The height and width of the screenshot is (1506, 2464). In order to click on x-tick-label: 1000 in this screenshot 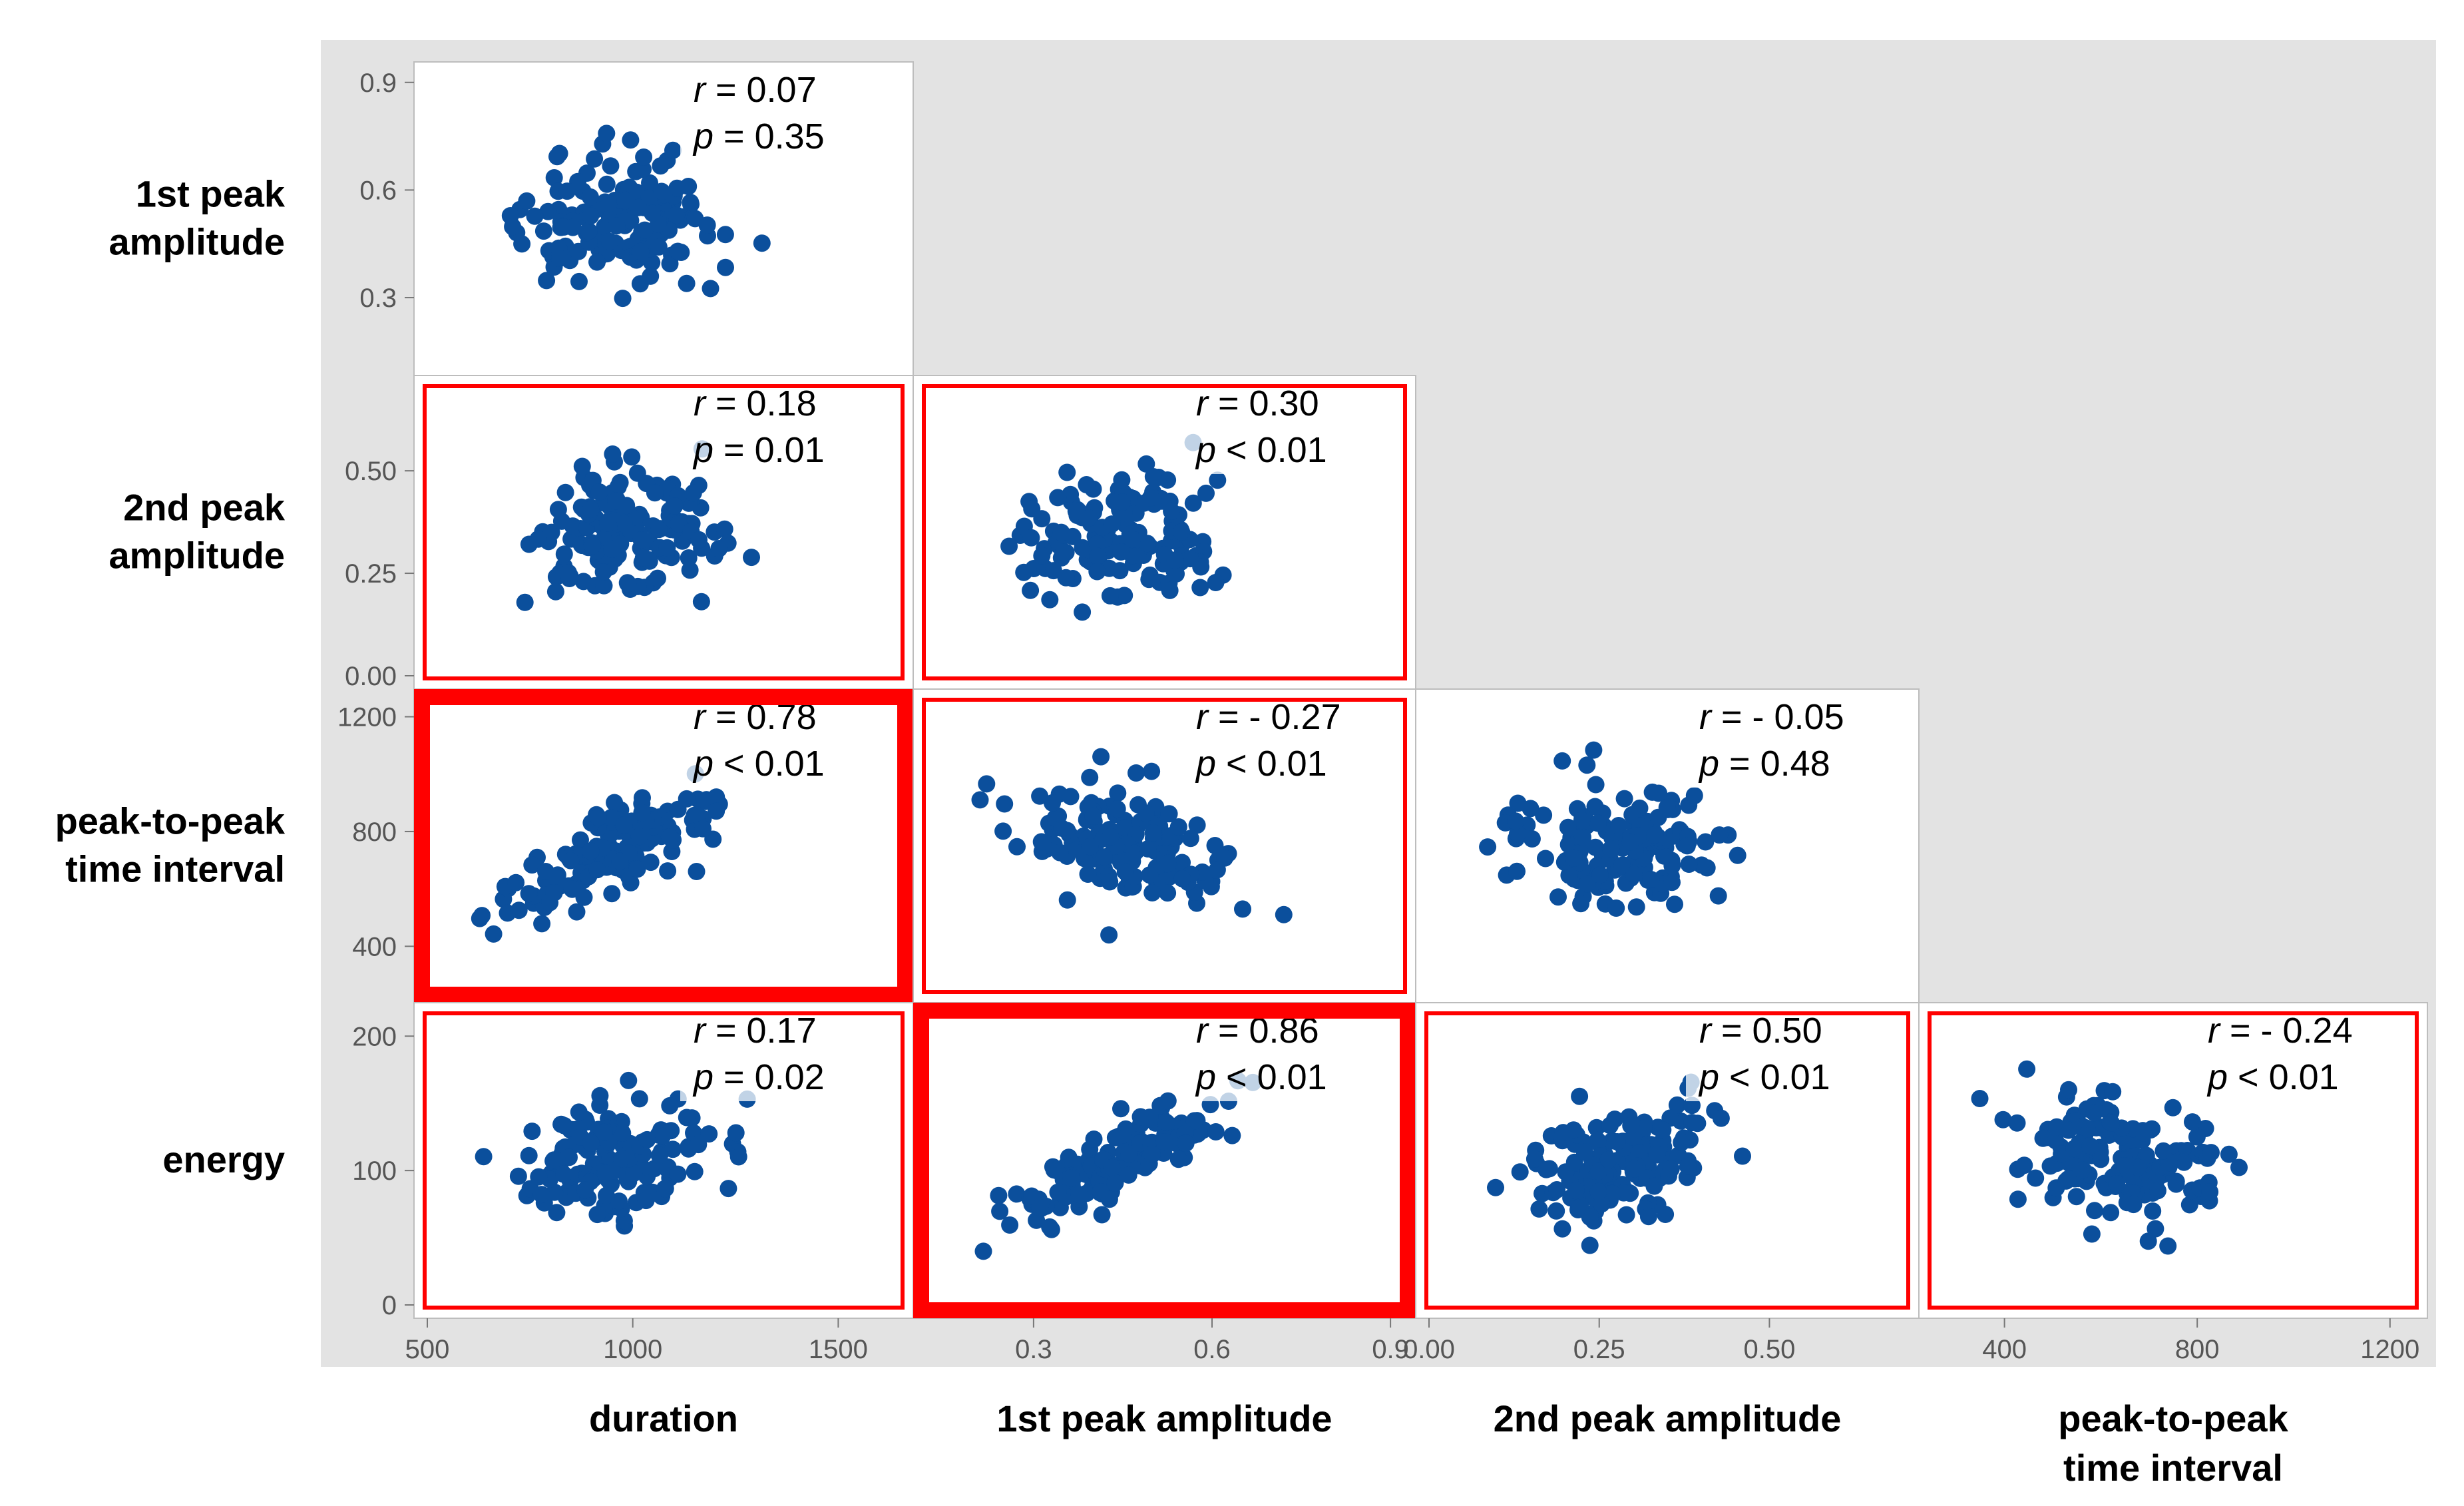, I will do `click(632, 1349)`.